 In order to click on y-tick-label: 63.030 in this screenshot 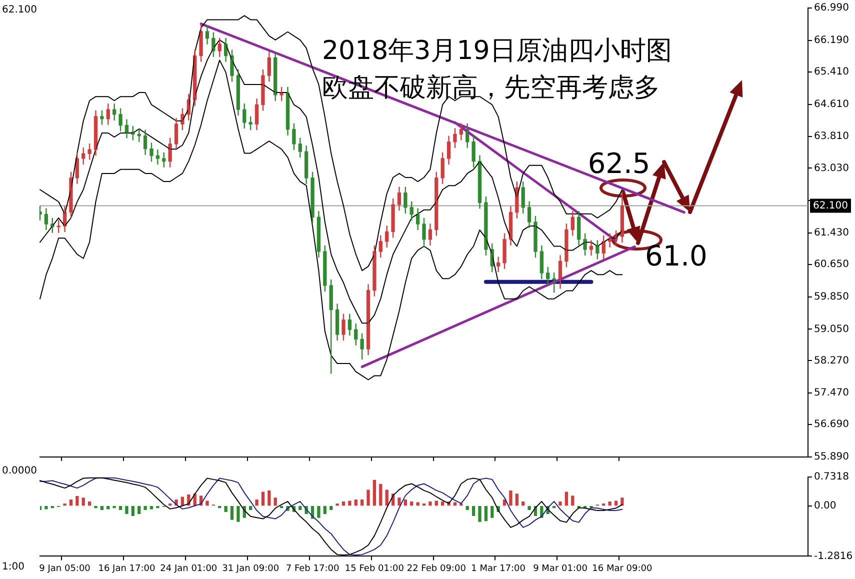, I will do `click(831, 168)`.